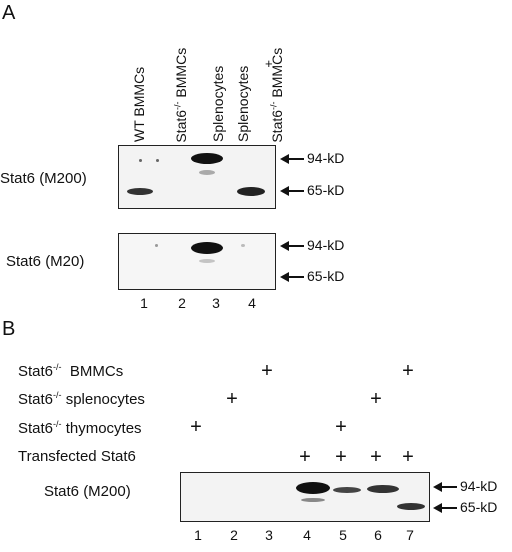 This screenshot has width=512, height=552. What do you see at coordinates (449, 508) in the screenshot?
I see `arrow-65kd-b-line` at bounding box center [449, 508].